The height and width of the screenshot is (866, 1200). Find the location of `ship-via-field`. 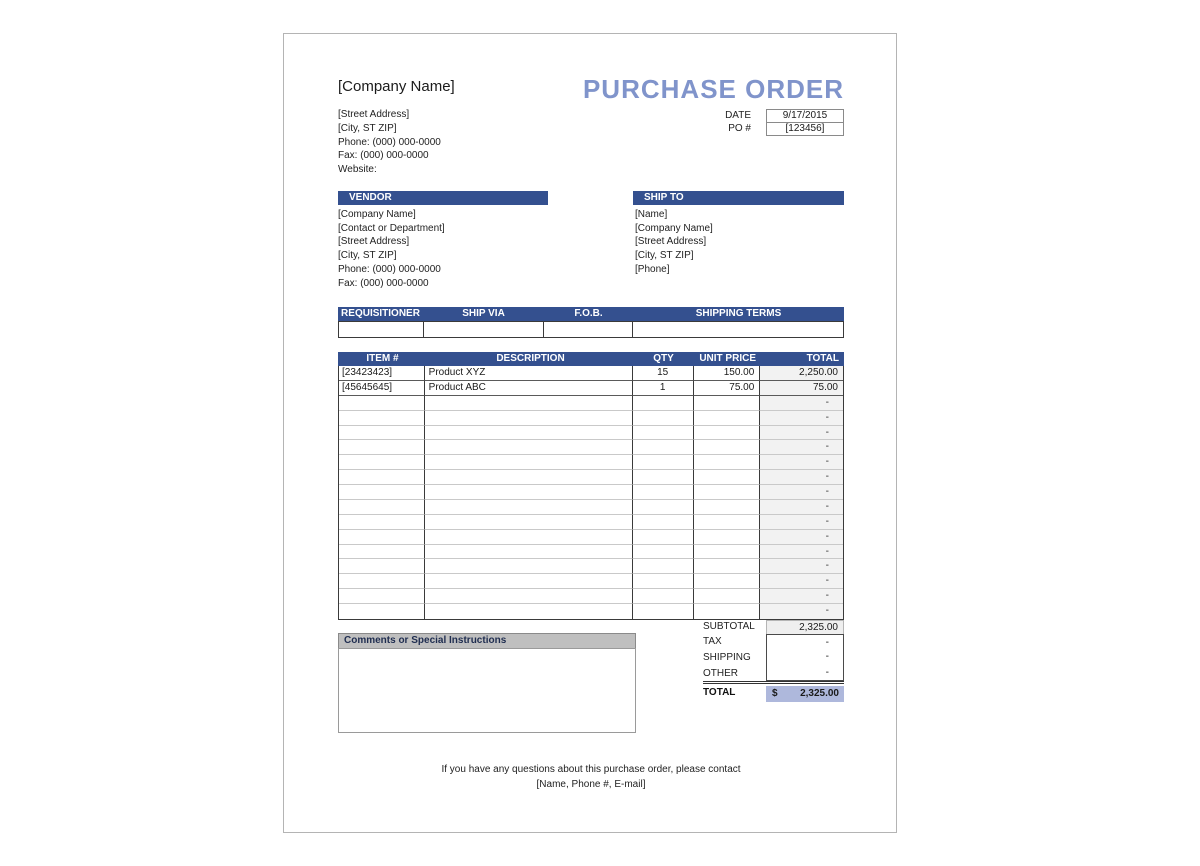

ship-via-field is located at coordinates (484, 329).